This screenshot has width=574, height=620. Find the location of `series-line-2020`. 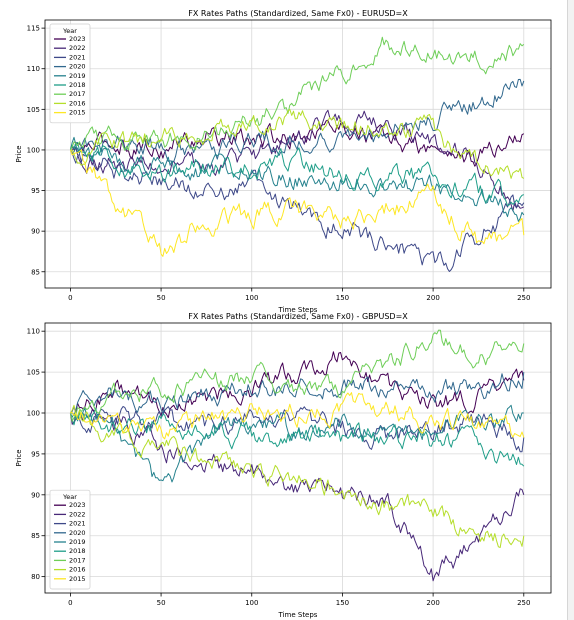

series-line-2020 is located at coordinates (297, 120).